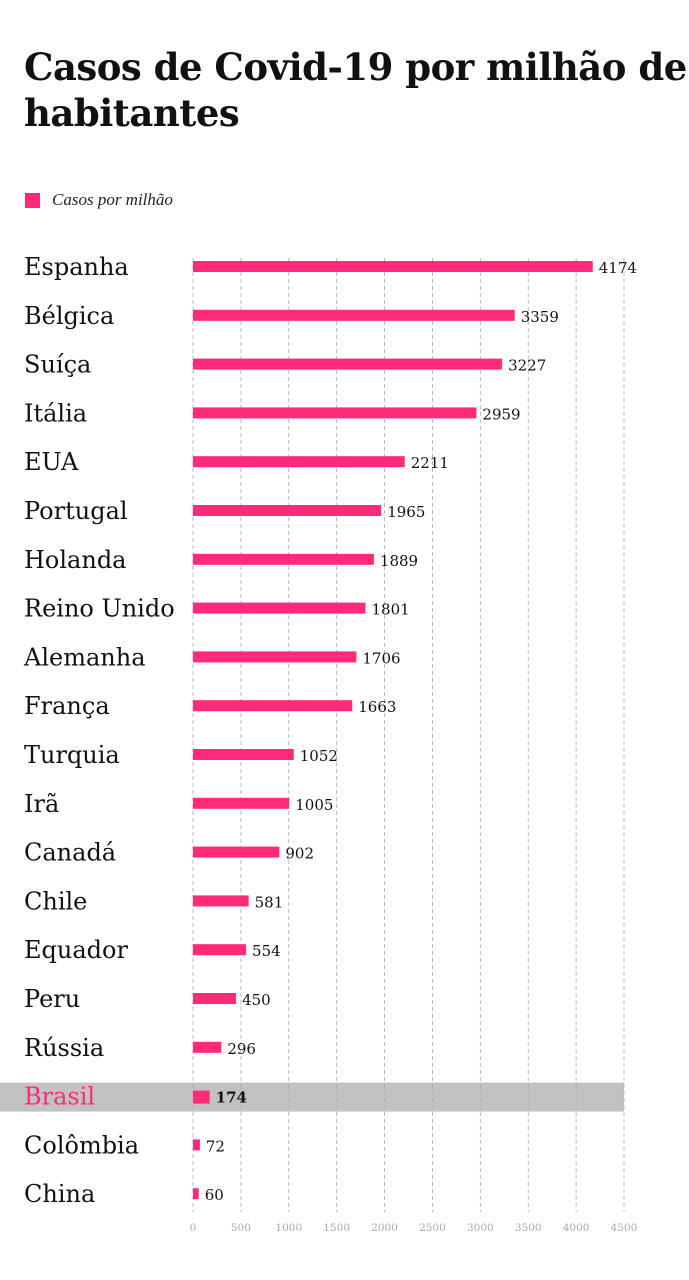  What do you see at coordinates (336, 1228) in the screenshot?
I see `x-tick-label: 1500` at bounding box center [336, 1228].